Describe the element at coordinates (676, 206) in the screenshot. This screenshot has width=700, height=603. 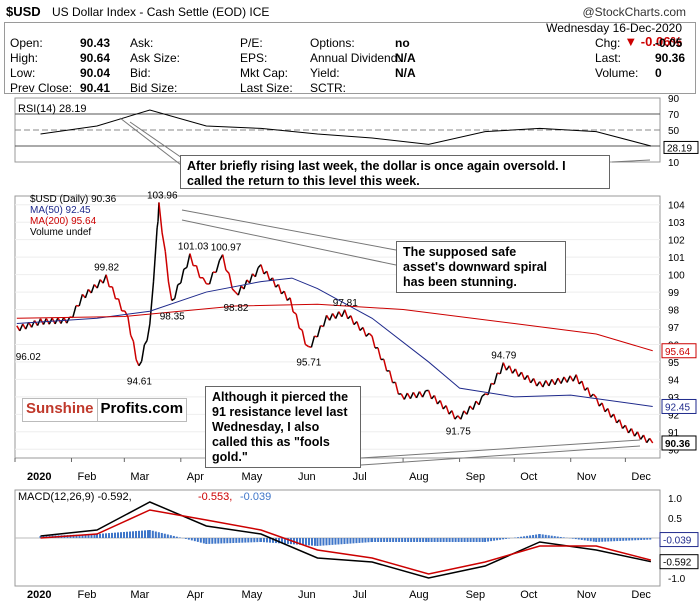
I see `price-tick-104: 104` at that location.